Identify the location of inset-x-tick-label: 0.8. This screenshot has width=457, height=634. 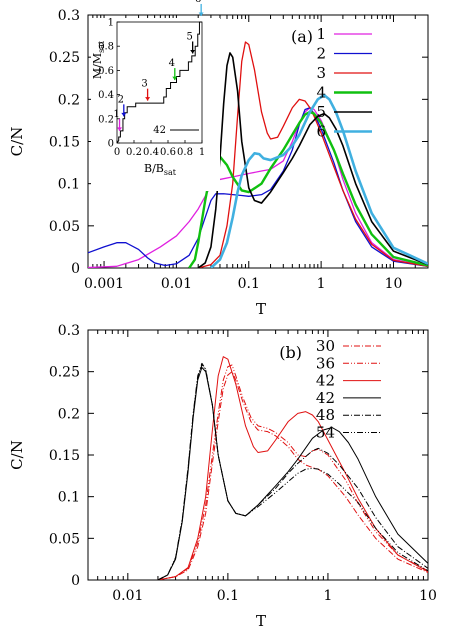
(185, 152).